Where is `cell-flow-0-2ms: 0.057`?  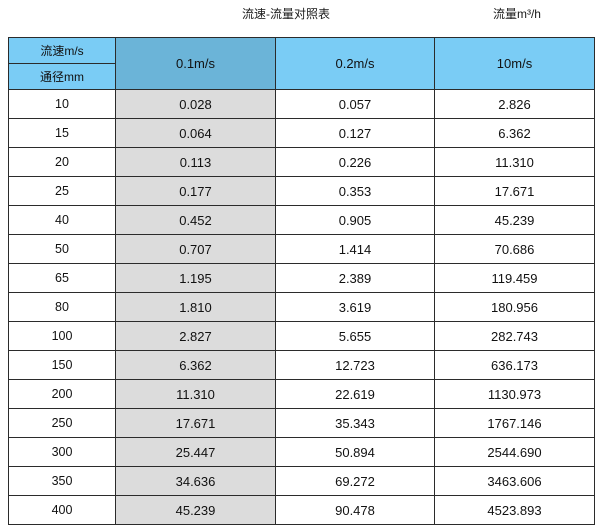
cell-flow-0-2ms: 0.057 is located at coordinates (355, 104).